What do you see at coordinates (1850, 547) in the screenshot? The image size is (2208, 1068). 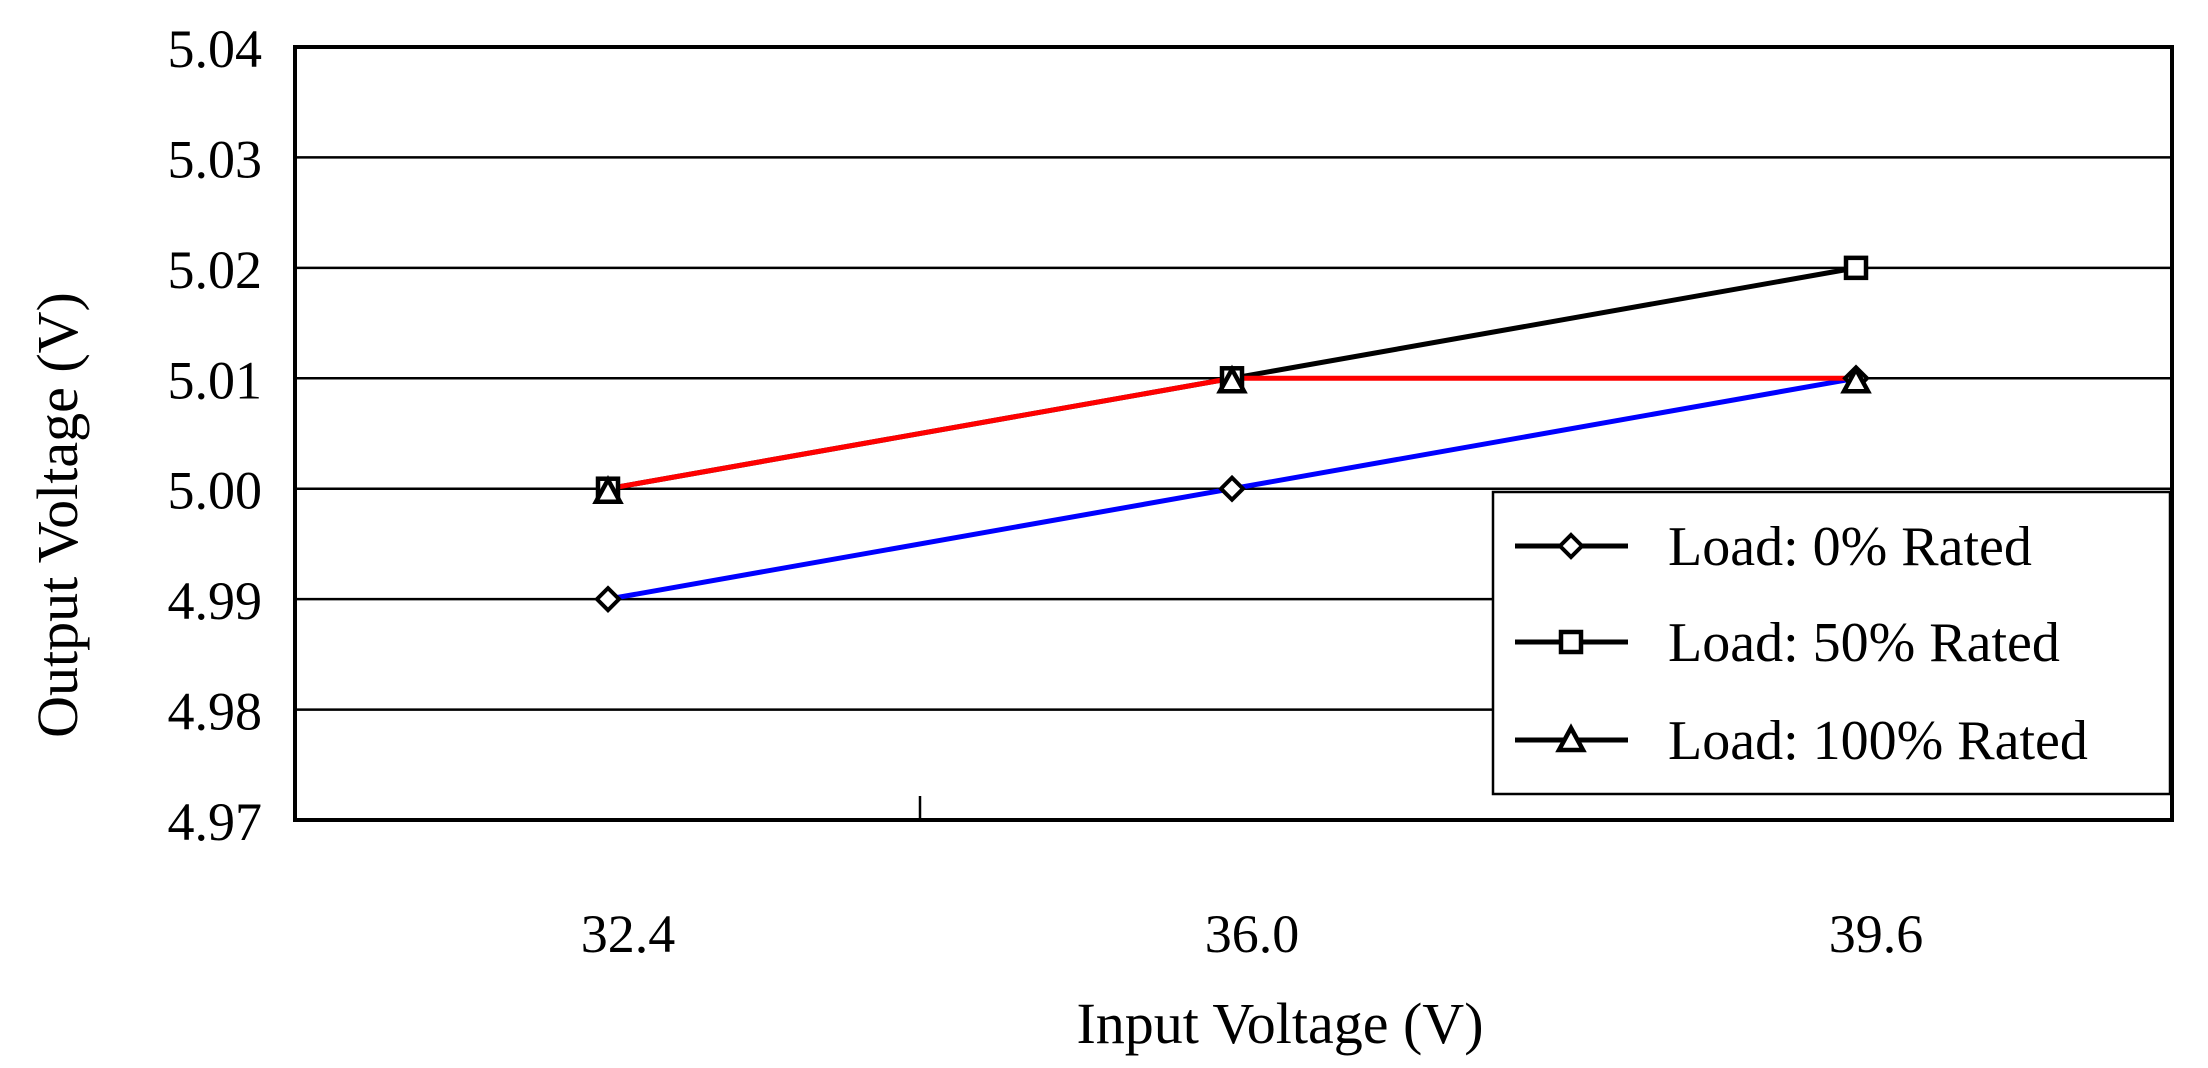 I see `legend-label: Load: 0% Rated` at bounding box center [1850, 547].